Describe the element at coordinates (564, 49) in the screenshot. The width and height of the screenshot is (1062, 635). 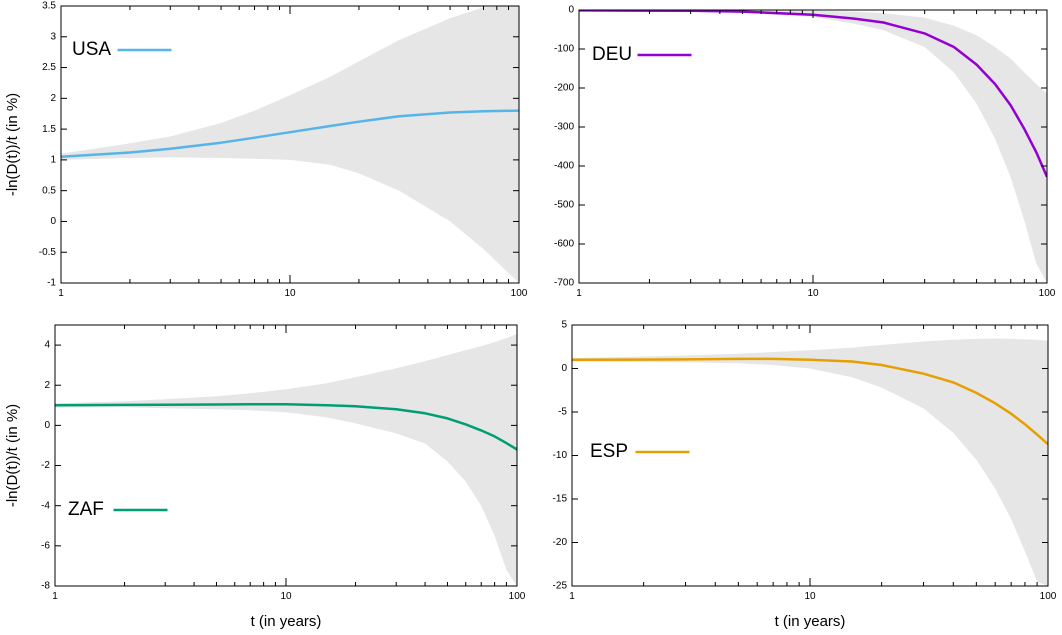
I see `y-tick-label: -100` at that location.